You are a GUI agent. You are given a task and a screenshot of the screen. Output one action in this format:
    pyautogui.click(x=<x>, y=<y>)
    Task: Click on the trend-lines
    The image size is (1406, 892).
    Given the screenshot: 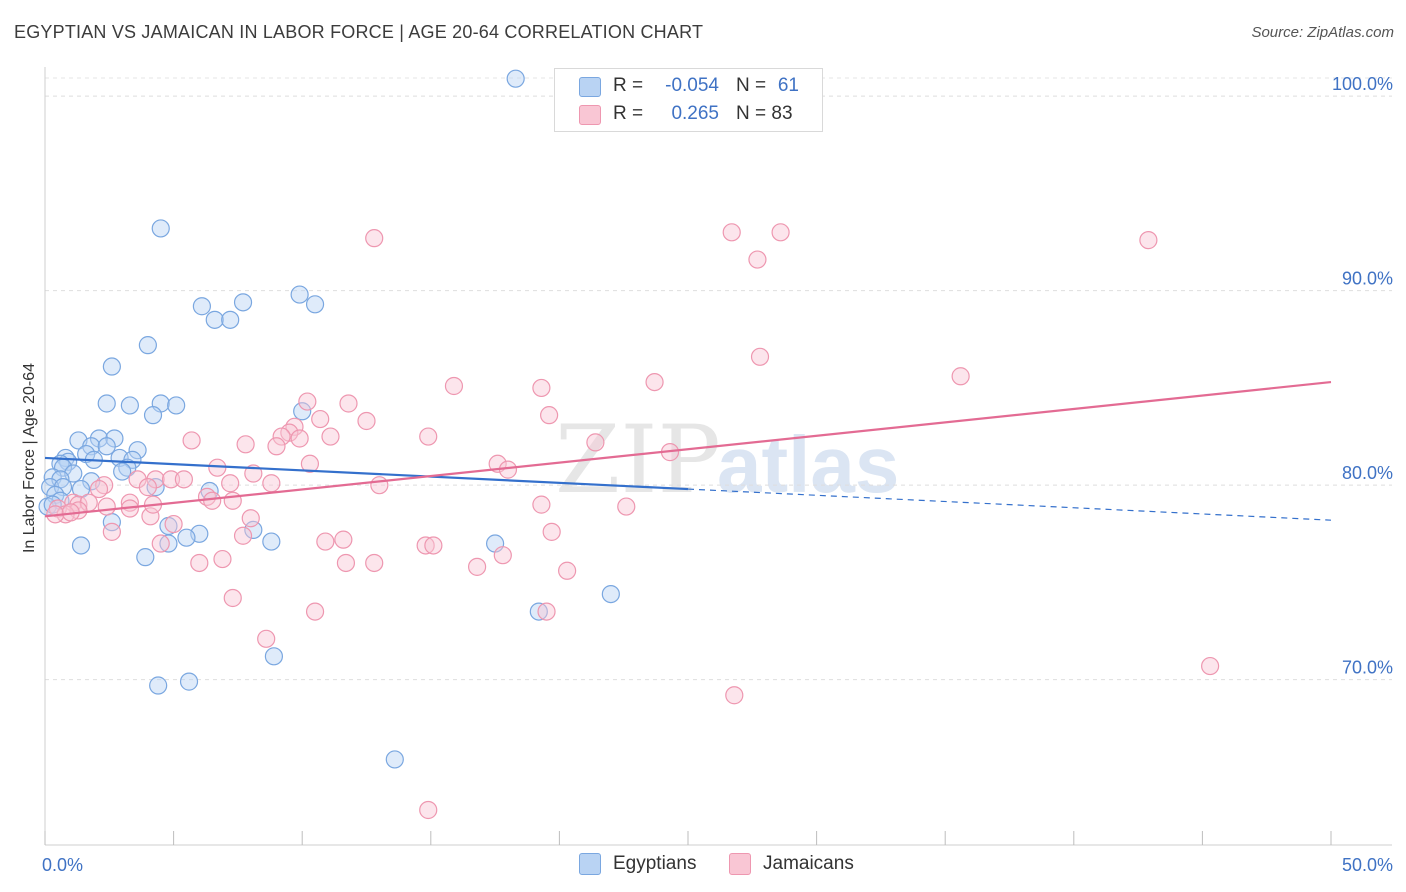 What is the action you would take?
    pyautogui.click(x=688, y=450)
    